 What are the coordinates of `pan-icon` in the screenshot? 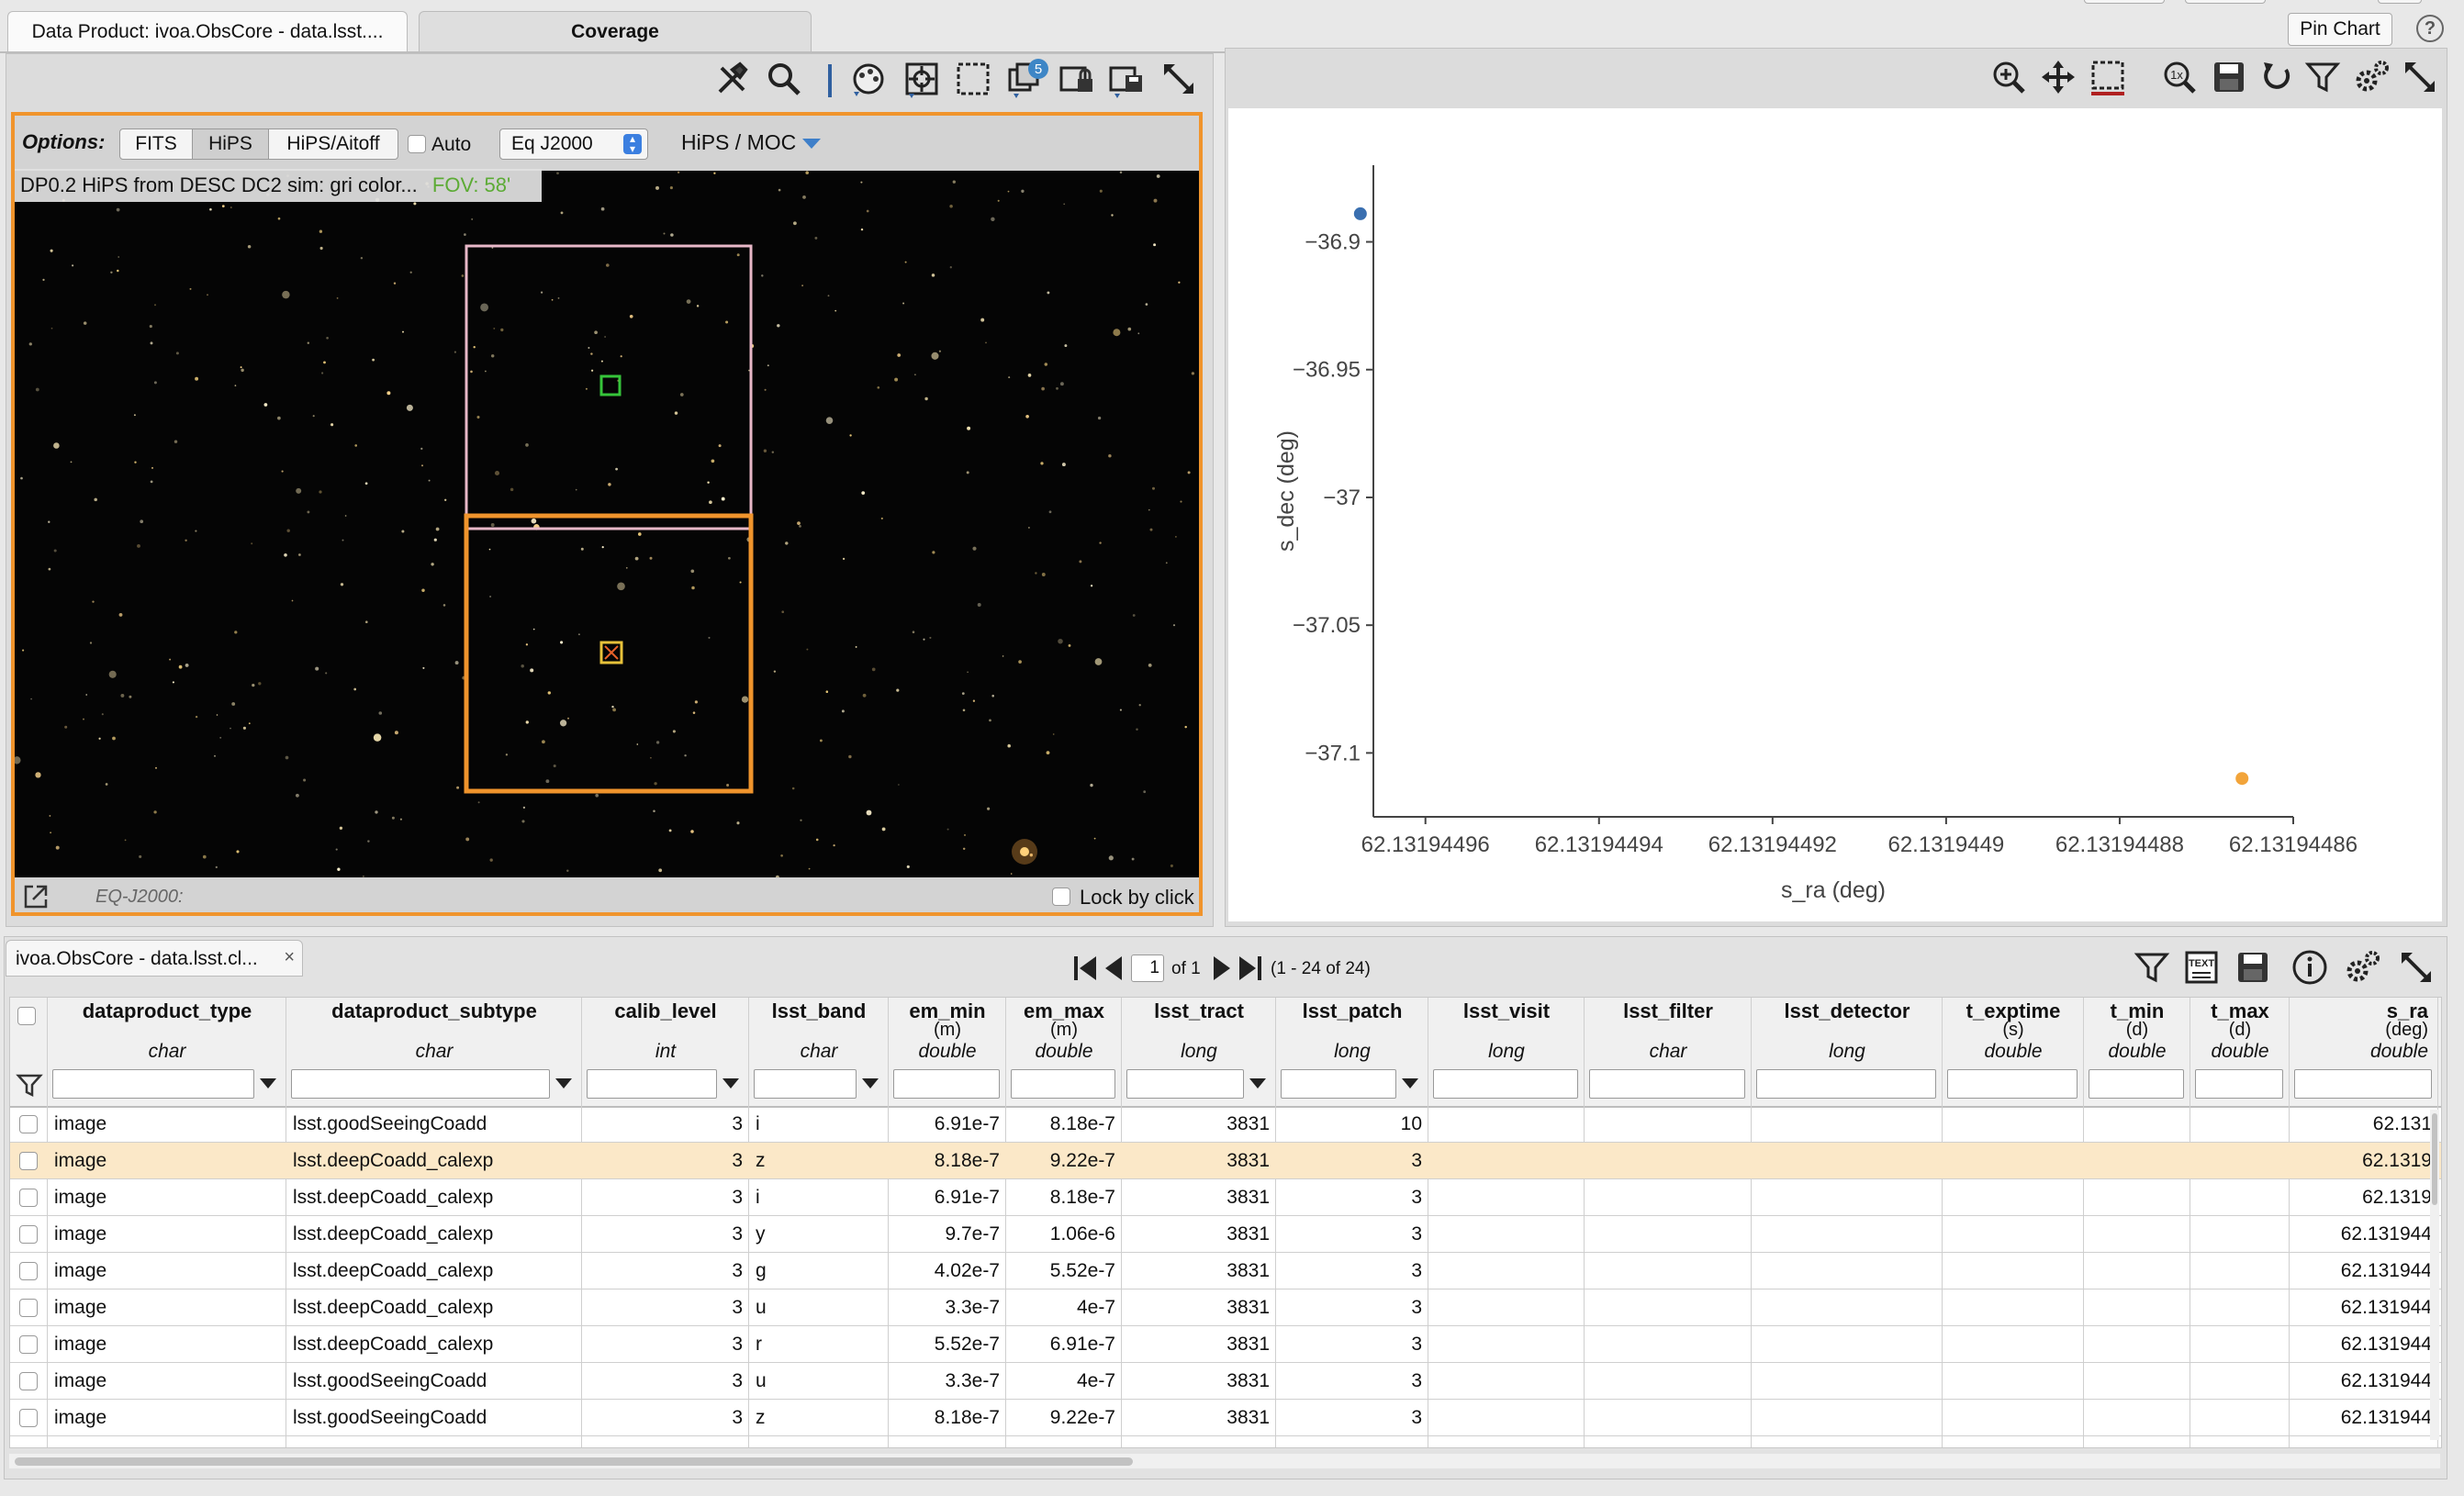 It's located at (2058, 77).